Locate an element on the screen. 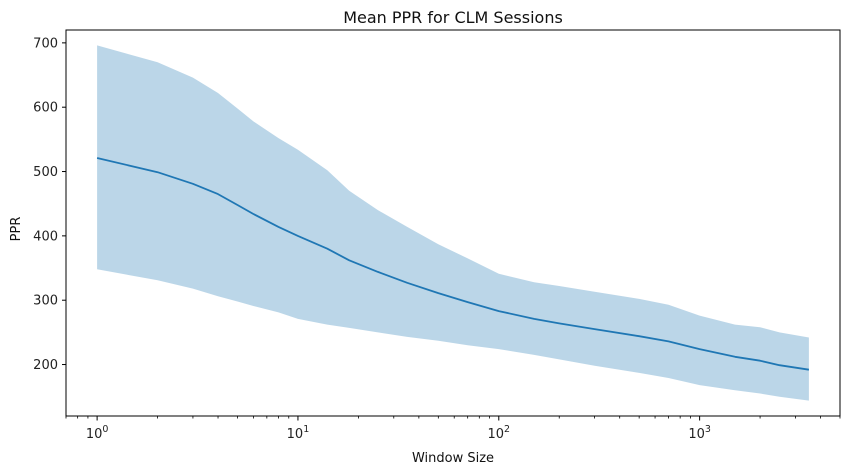 This screenshot has height=475, width=850. y-tick-label: 300 is located at coordinates (45, 301).